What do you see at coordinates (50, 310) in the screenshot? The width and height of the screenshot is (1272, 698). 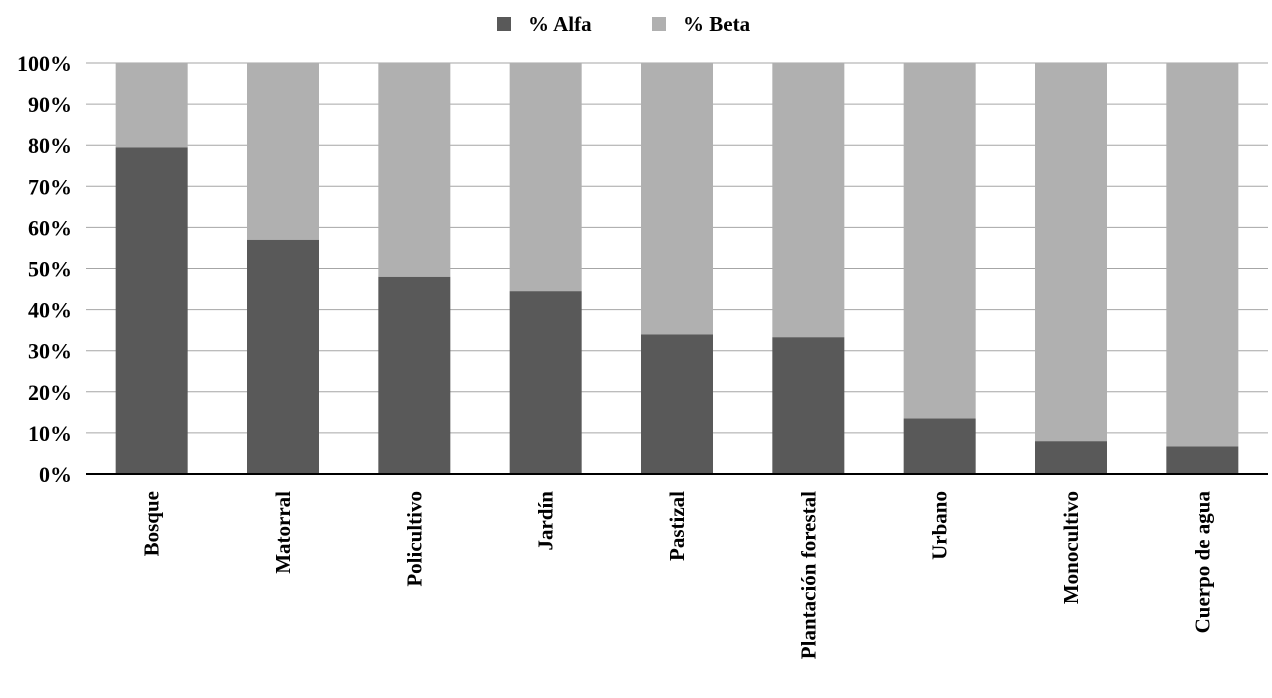 I see `y-tick-label: 40%` at bounding box center [50, 310].